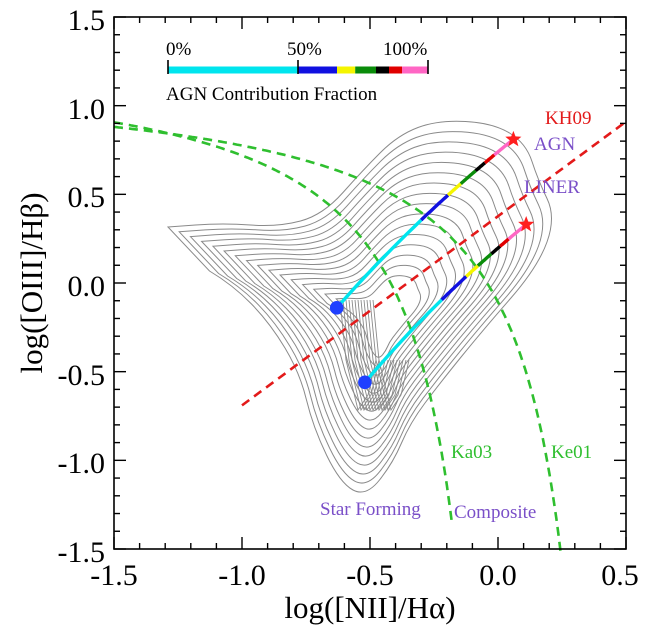 The width and height of the screenshot is (652, 630). I want to click on colorbar-tick-50: 50%, so click(304, 49).